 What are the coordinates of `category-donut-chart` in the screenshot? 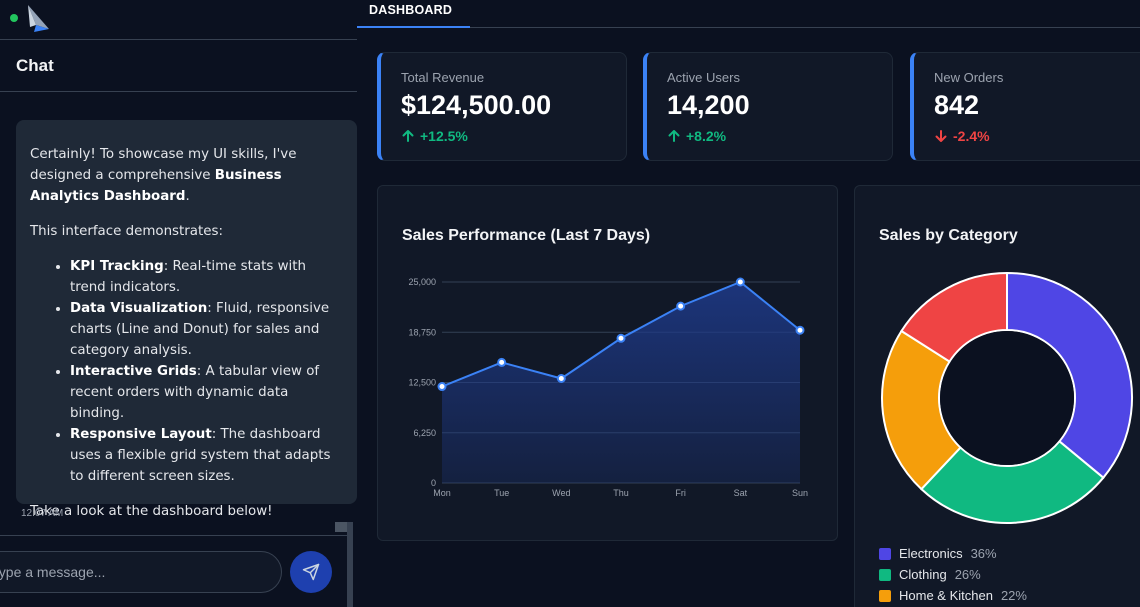 It's located at (1007, 397).